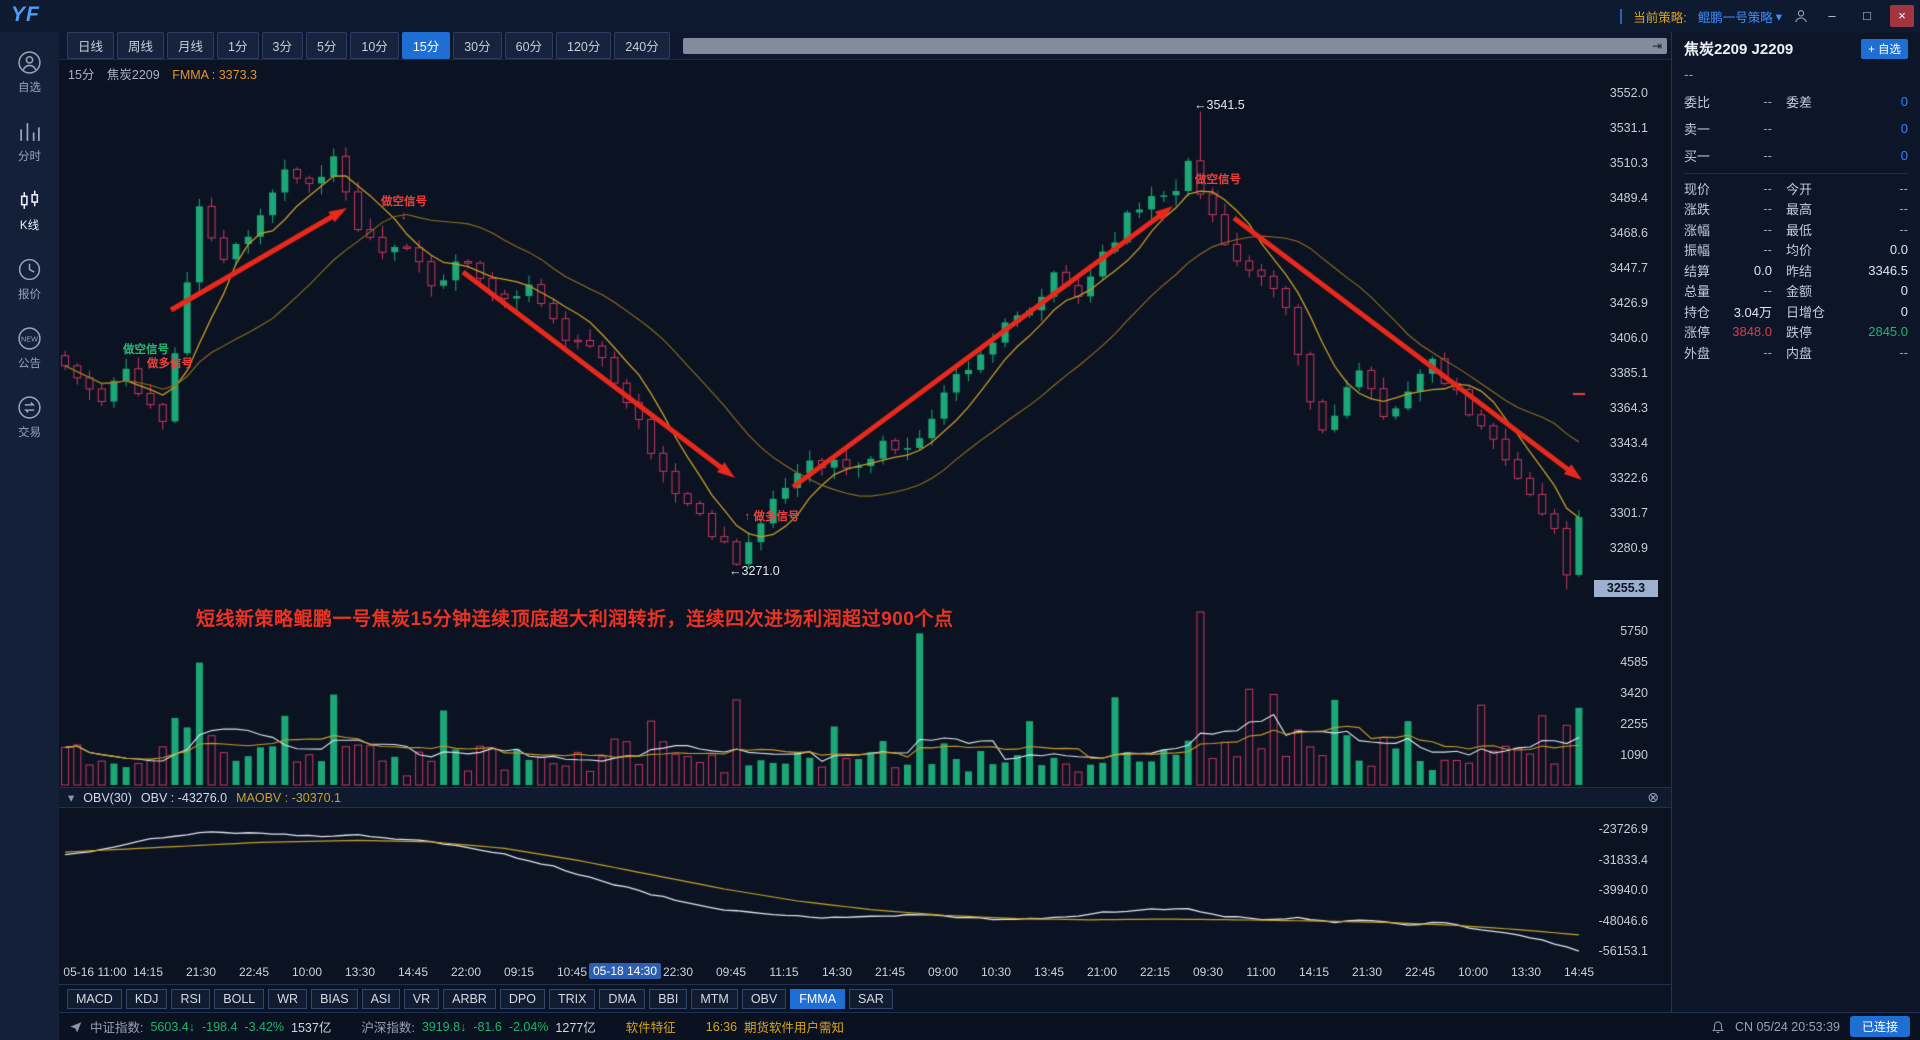  What do you see at coordinates (642, 45) in the screenshot?
I see `timeframe-tab-240分: 240分` at bounding box center [642, 45].